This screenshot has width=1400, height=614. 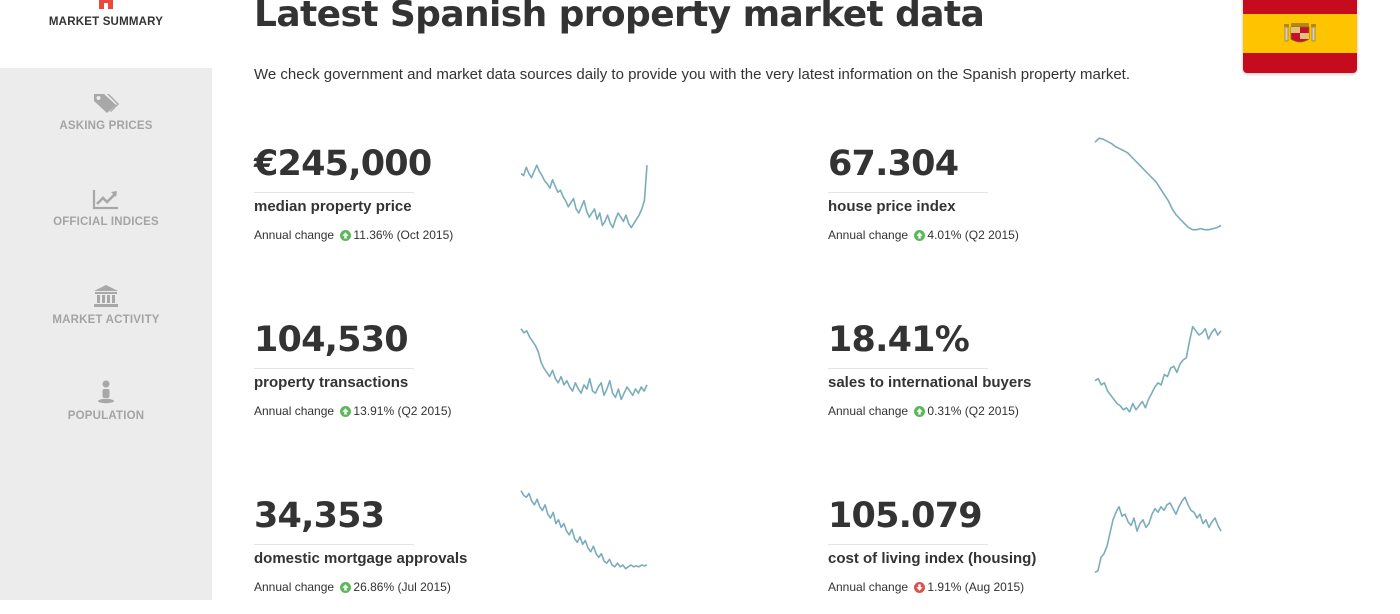 I want to click on annual-change: Annual change 26.86% (Jul 2015), so click(x=352, y=587).